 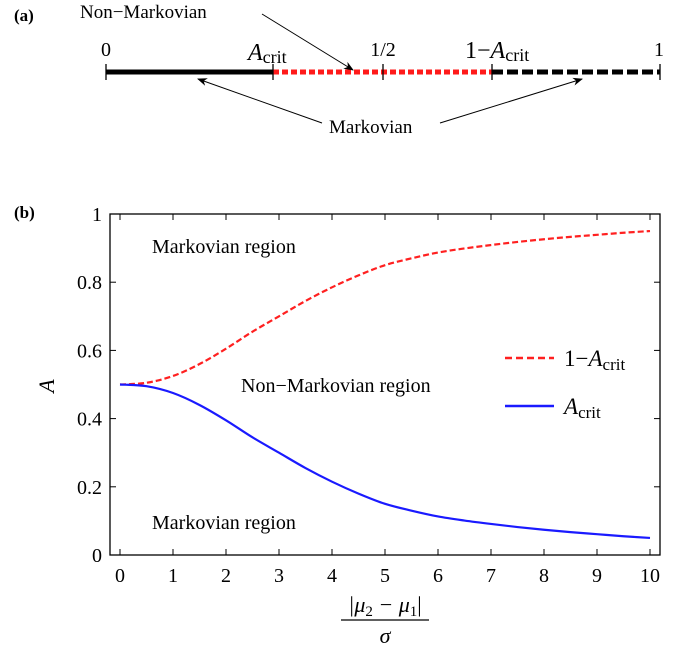 What do you see at coordinates (279, 576) in the screenshot?
I see `x-tick-label: 3` at bounding box center [279, 576].